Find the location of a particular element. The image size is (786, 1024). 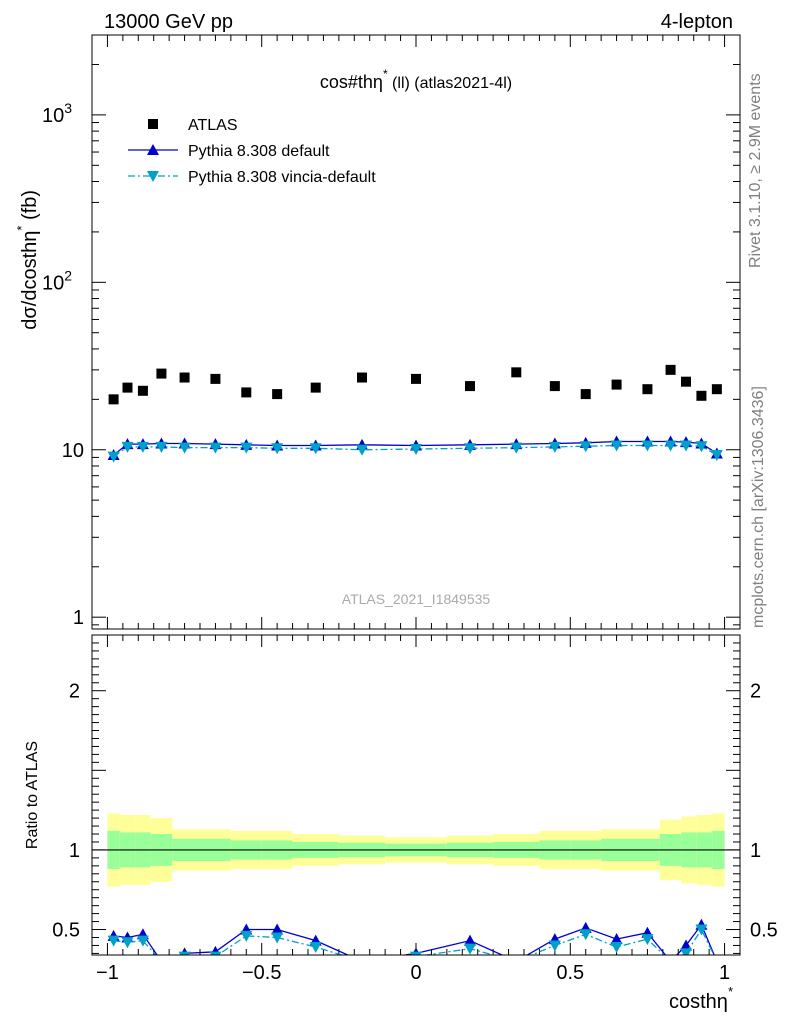

x-tick-label: 0.5 is located at coordinates (570, 973).